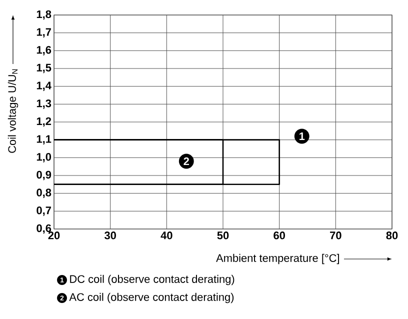 The height and width of the screenshot is (319, 408). What do you see at coordinates (278, 259) in the screenshot?
I see `x-axis-title: Ambient temperature [°C]` at bounding box center [278, 259].